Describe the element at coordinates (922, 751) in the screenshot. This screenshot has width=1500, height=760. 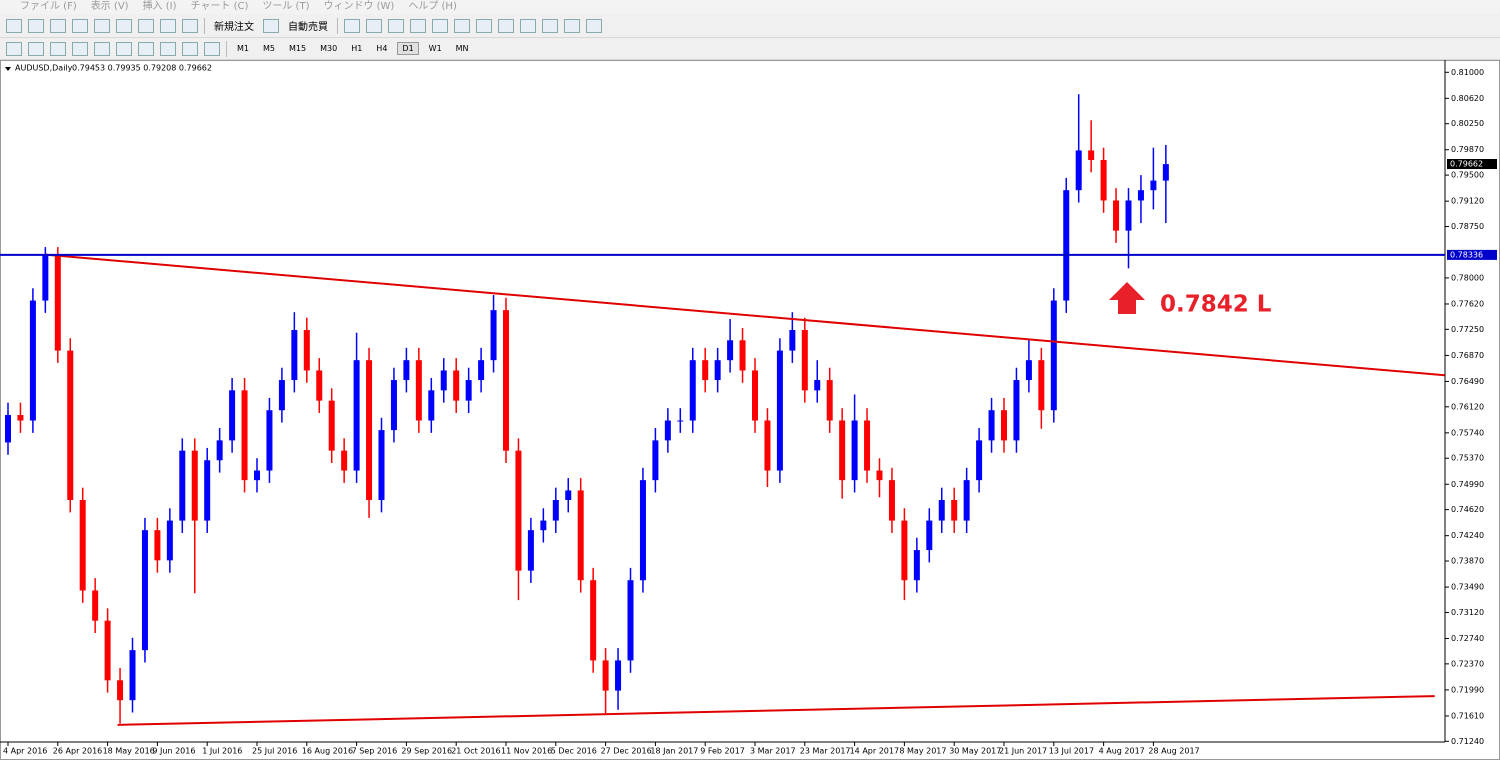
I see `x-tick-label: 8 May 2017` at that location.